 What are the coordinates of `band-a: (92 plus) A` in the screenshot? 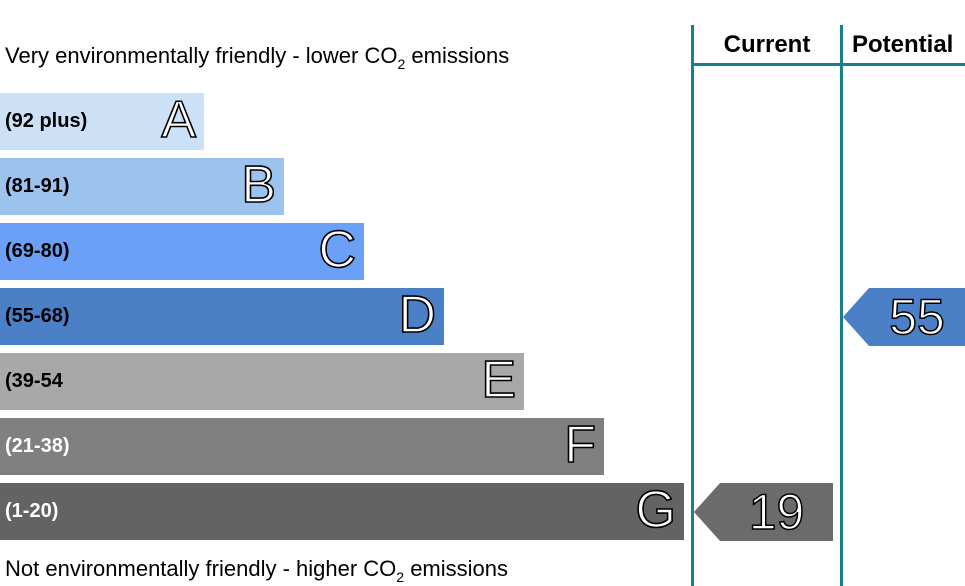 It's located at (102, 120).